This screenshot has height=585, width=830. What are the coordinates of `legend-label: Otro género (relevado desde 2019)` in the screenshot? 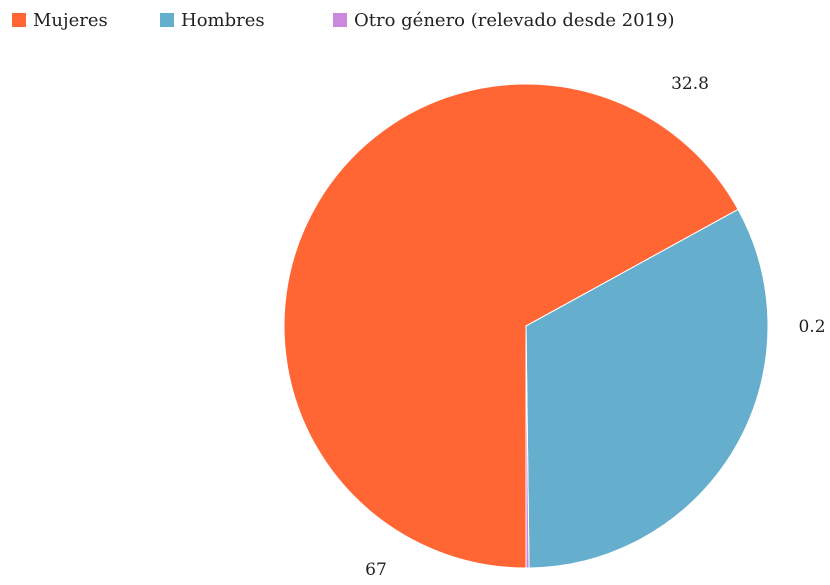 It's located at (514, 20).